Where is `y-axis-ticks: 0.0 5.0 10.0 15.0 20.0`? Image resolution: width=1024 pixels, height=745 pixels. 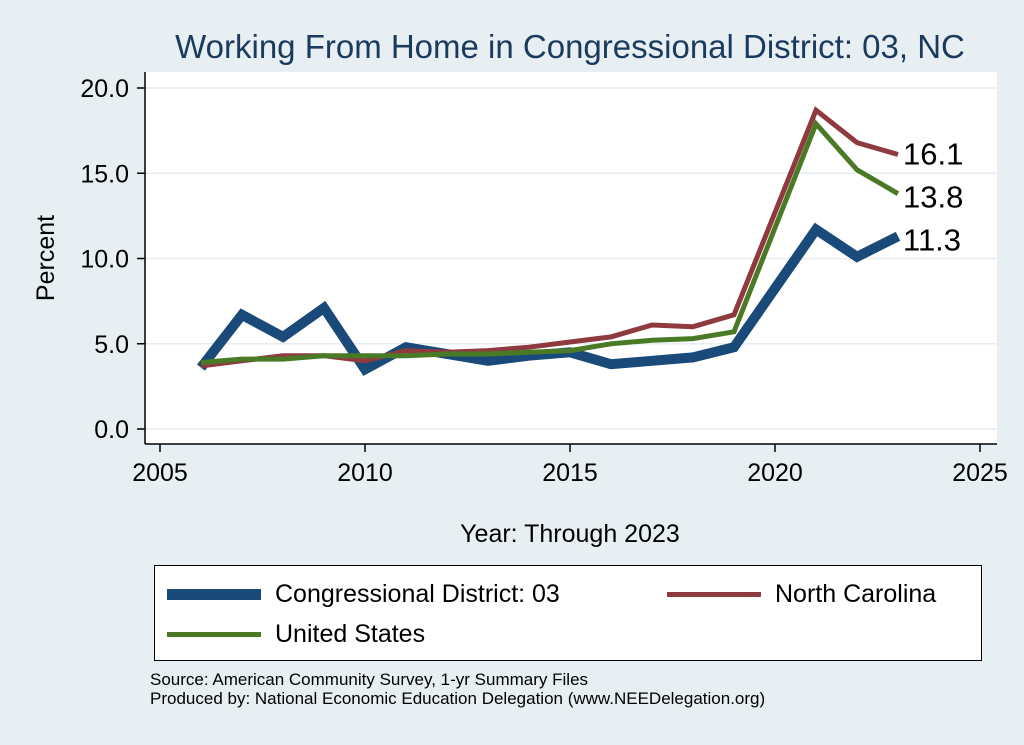 y-axis-ticks: 0.0 5.0 10.0 15.0 20.0 is located at coordinates (112, 259).